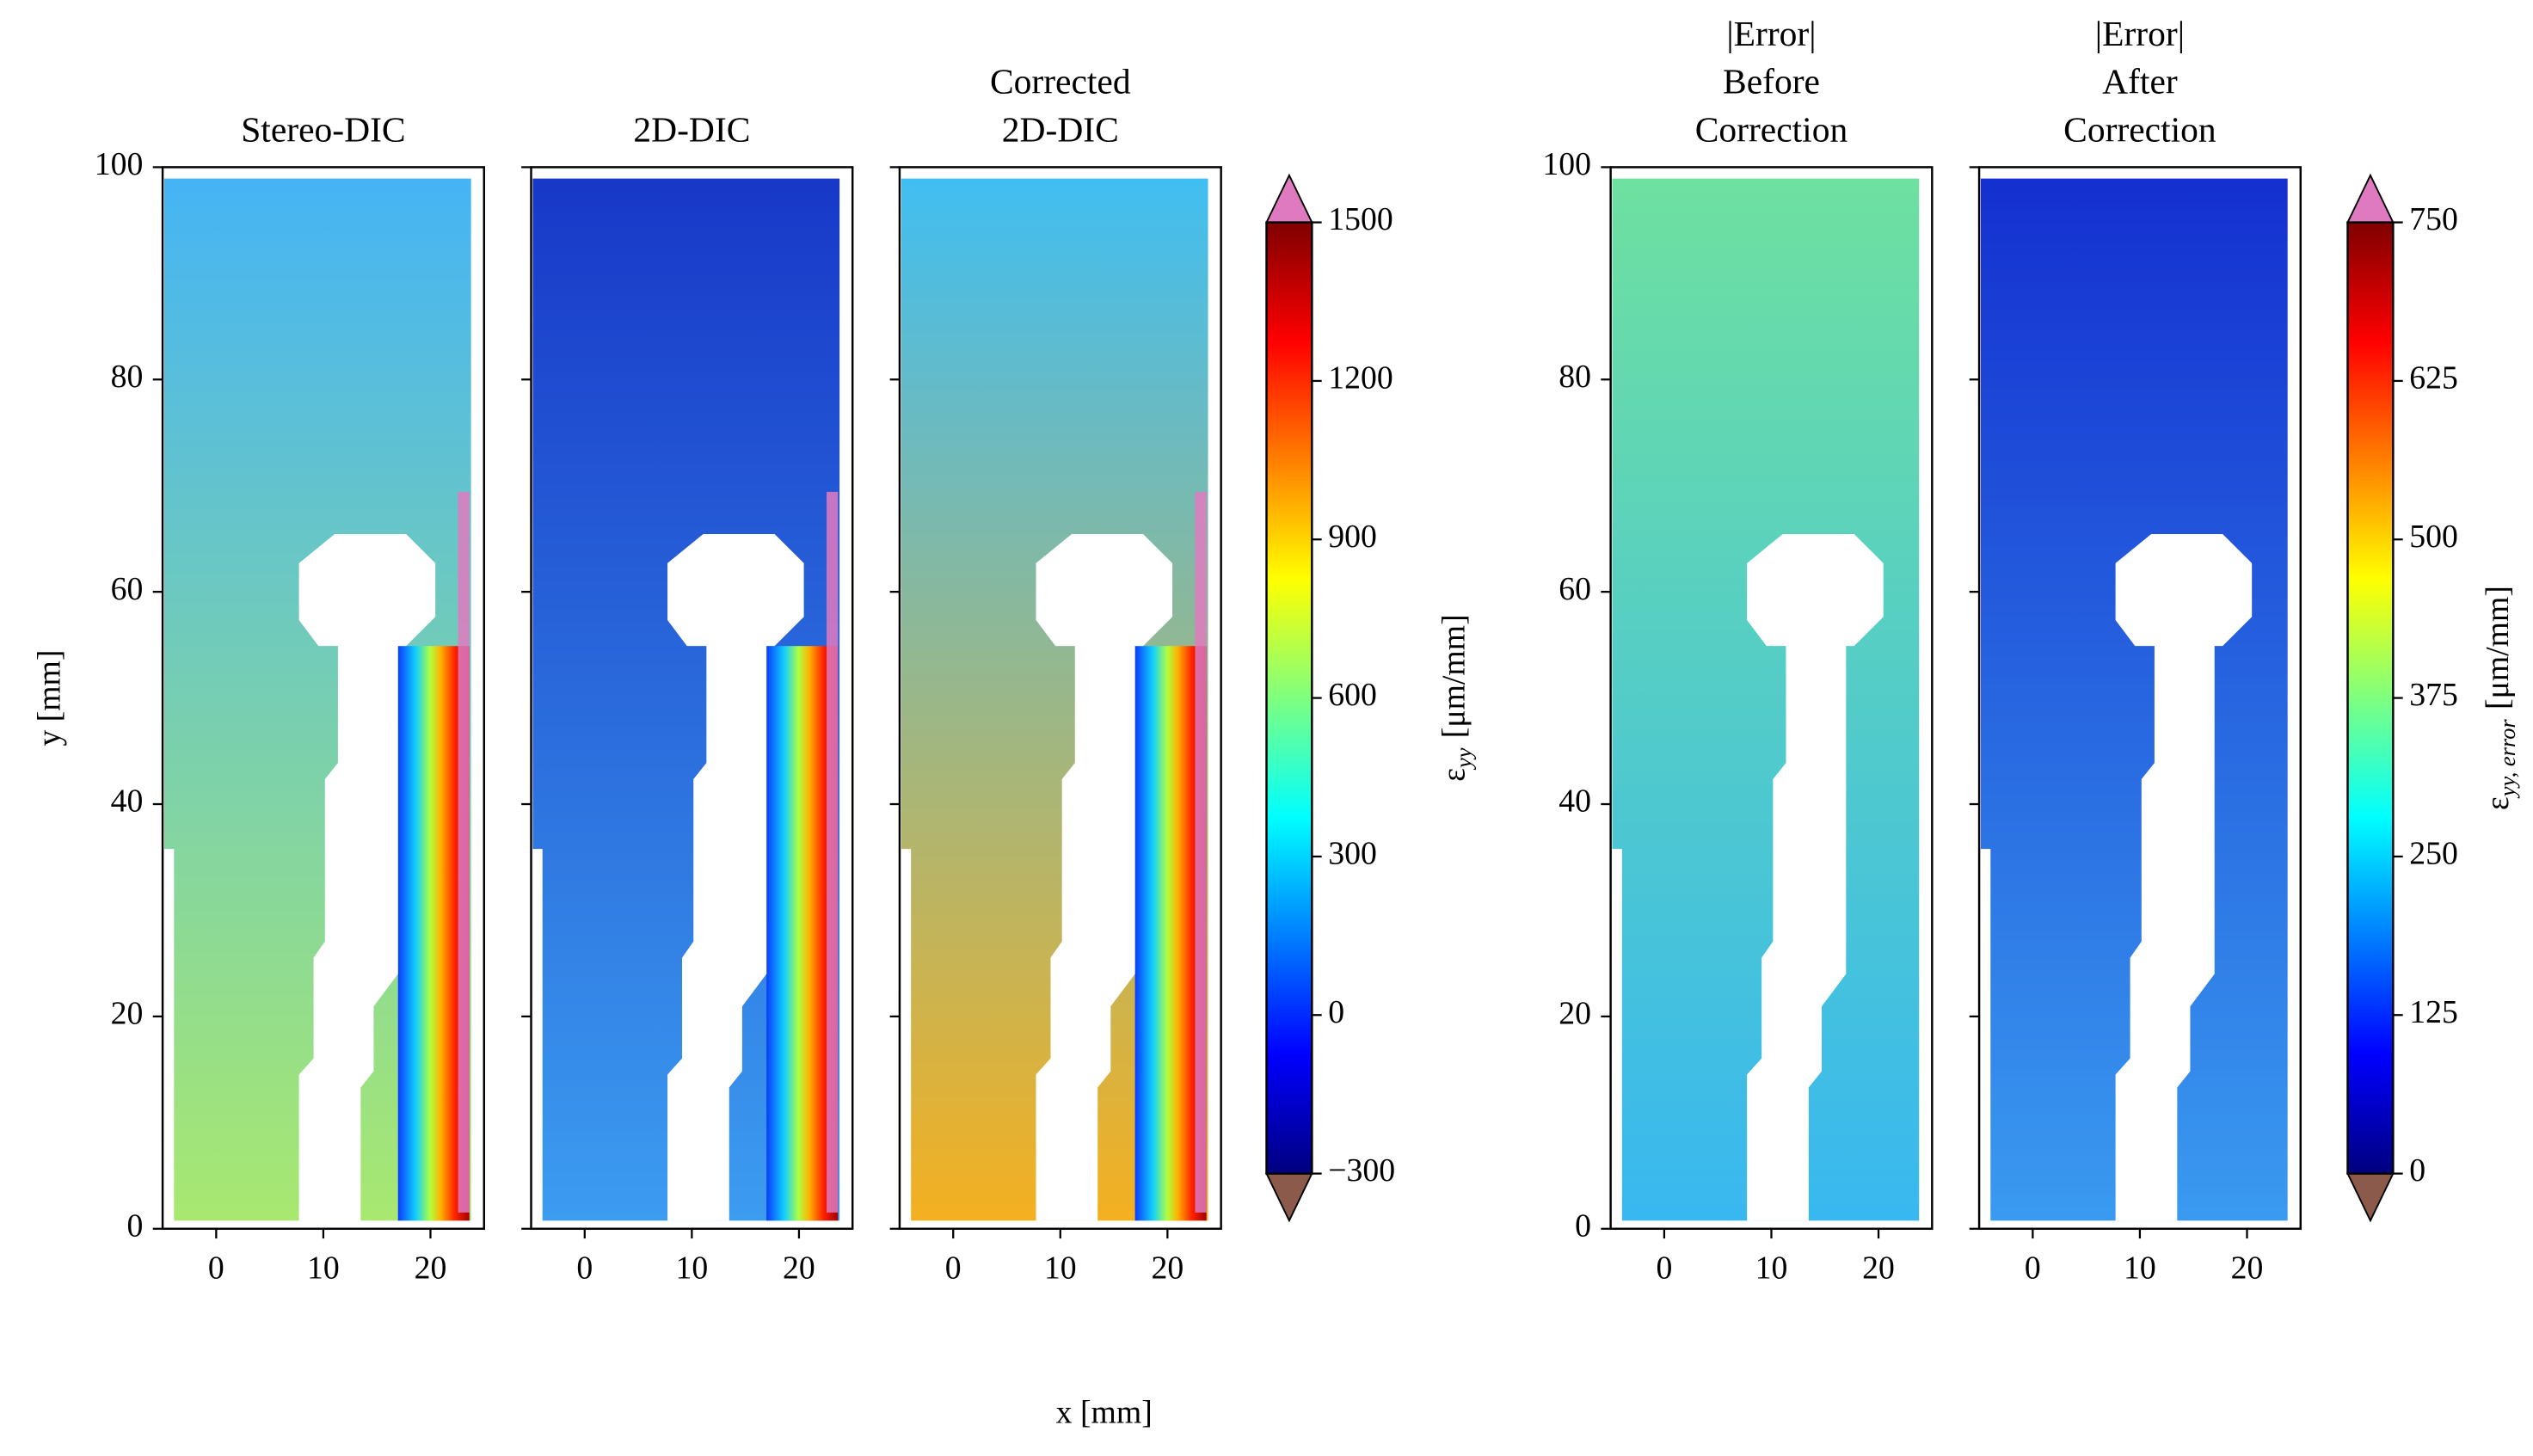  Describe the element at coordinates (2433, 219) in the screenshot. I see `colorbar-tick-label: 750` at that location.